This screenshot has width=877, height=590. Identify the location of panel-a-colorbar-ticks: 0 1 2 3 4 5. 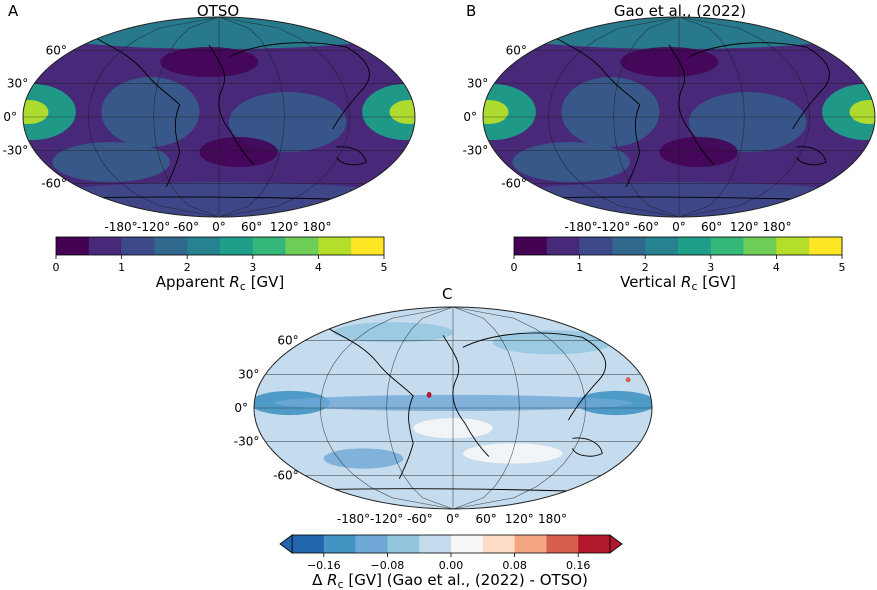
(220, 264).